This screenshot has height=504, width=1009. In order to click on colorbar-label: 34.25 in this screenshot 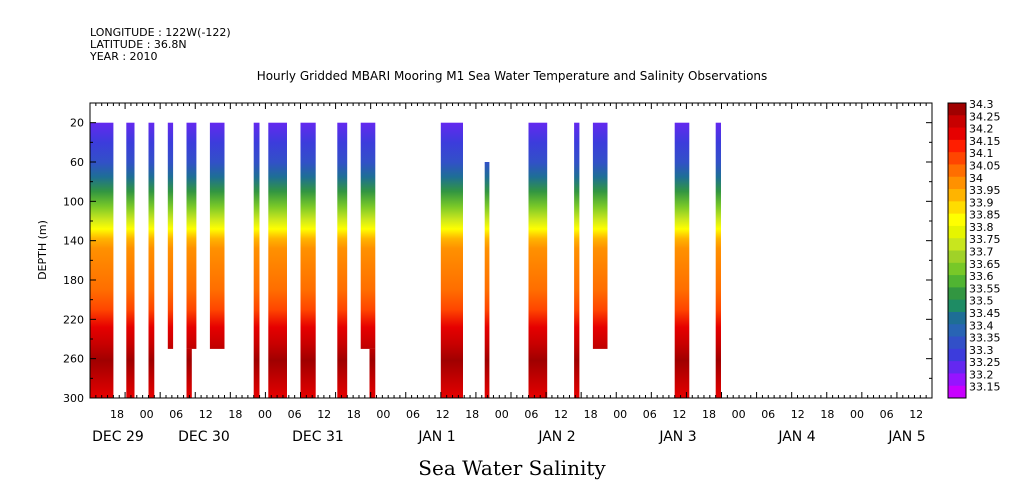, I will do `click(985, 116)`.